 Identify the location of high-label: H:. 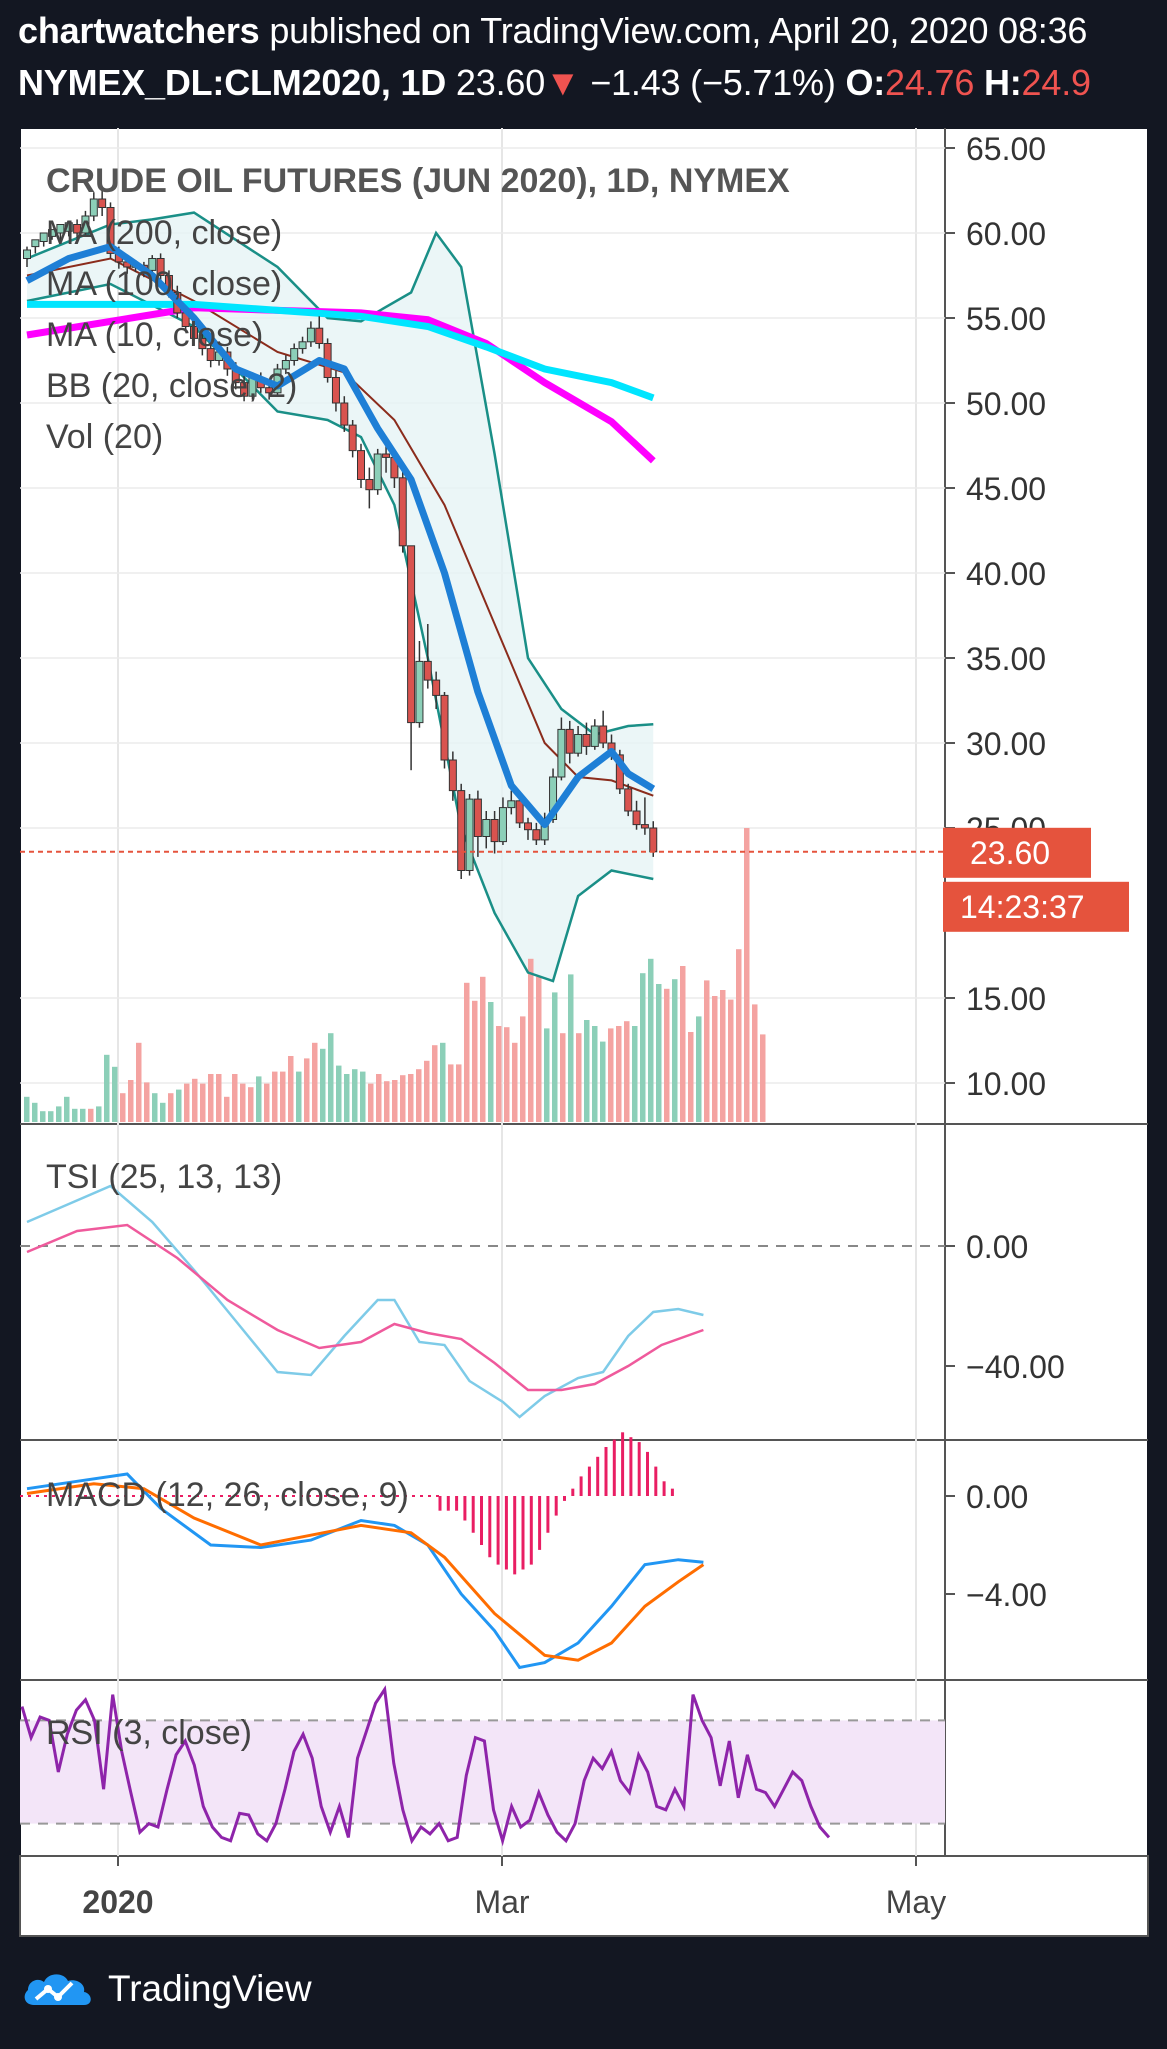
(1002, 82).